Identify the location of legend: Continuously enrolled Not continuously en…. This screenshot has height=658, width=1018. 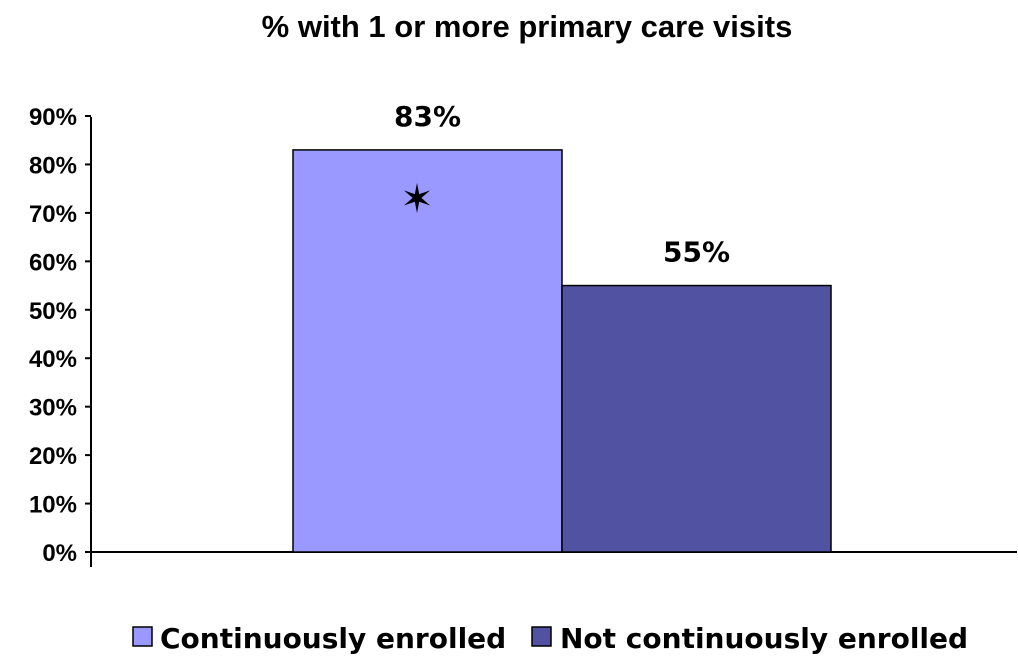
(550, 638).